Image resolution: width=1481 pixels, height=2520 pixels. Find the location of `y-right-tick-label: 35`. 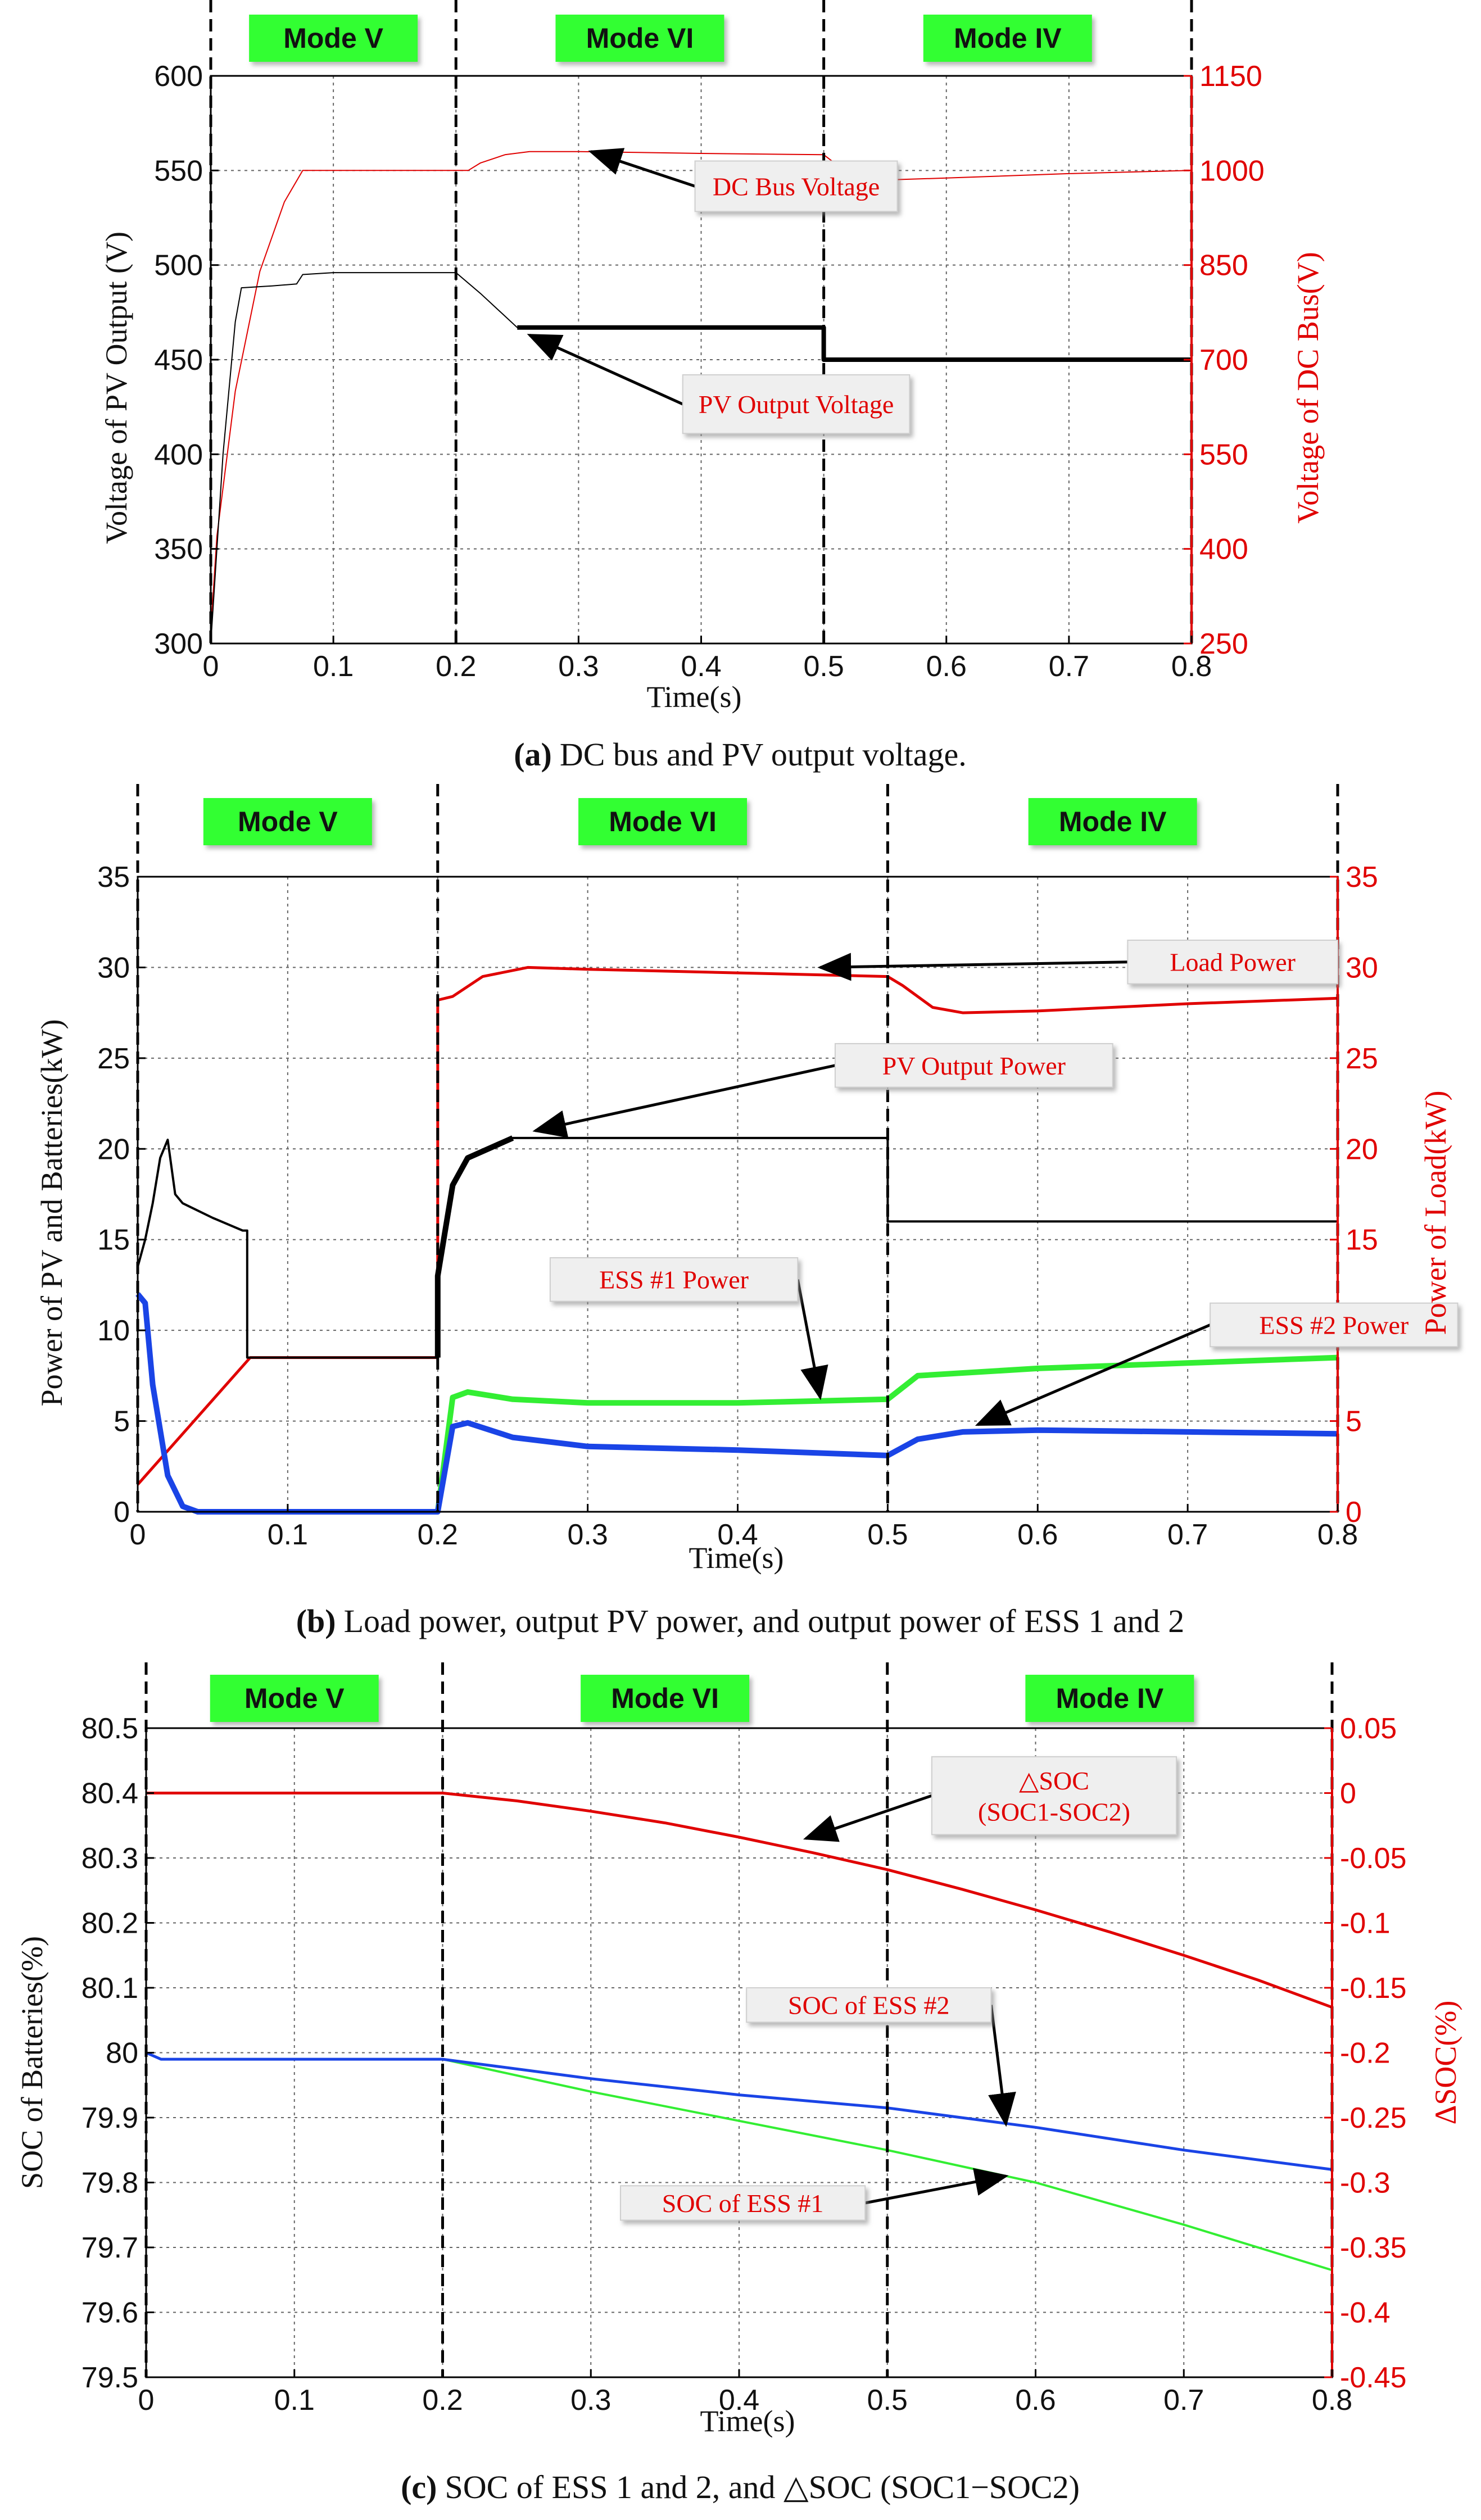

y-right-tick-label: 35 is located at coordinates (1362, 877).